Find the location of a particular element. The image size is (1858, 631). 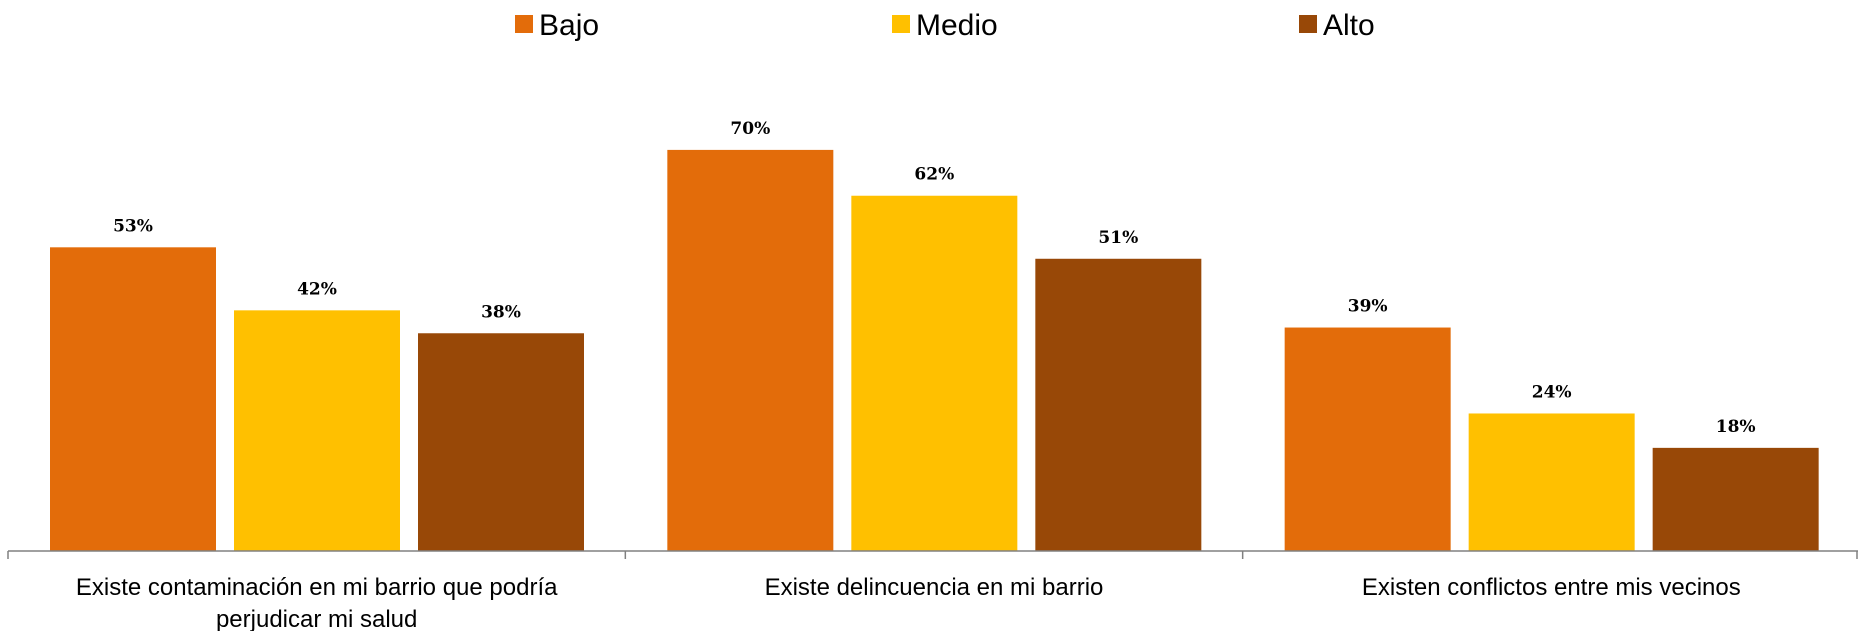

category-label-line: Existen conflictos entre mis vecinos is located at coordinates (1551, 587).